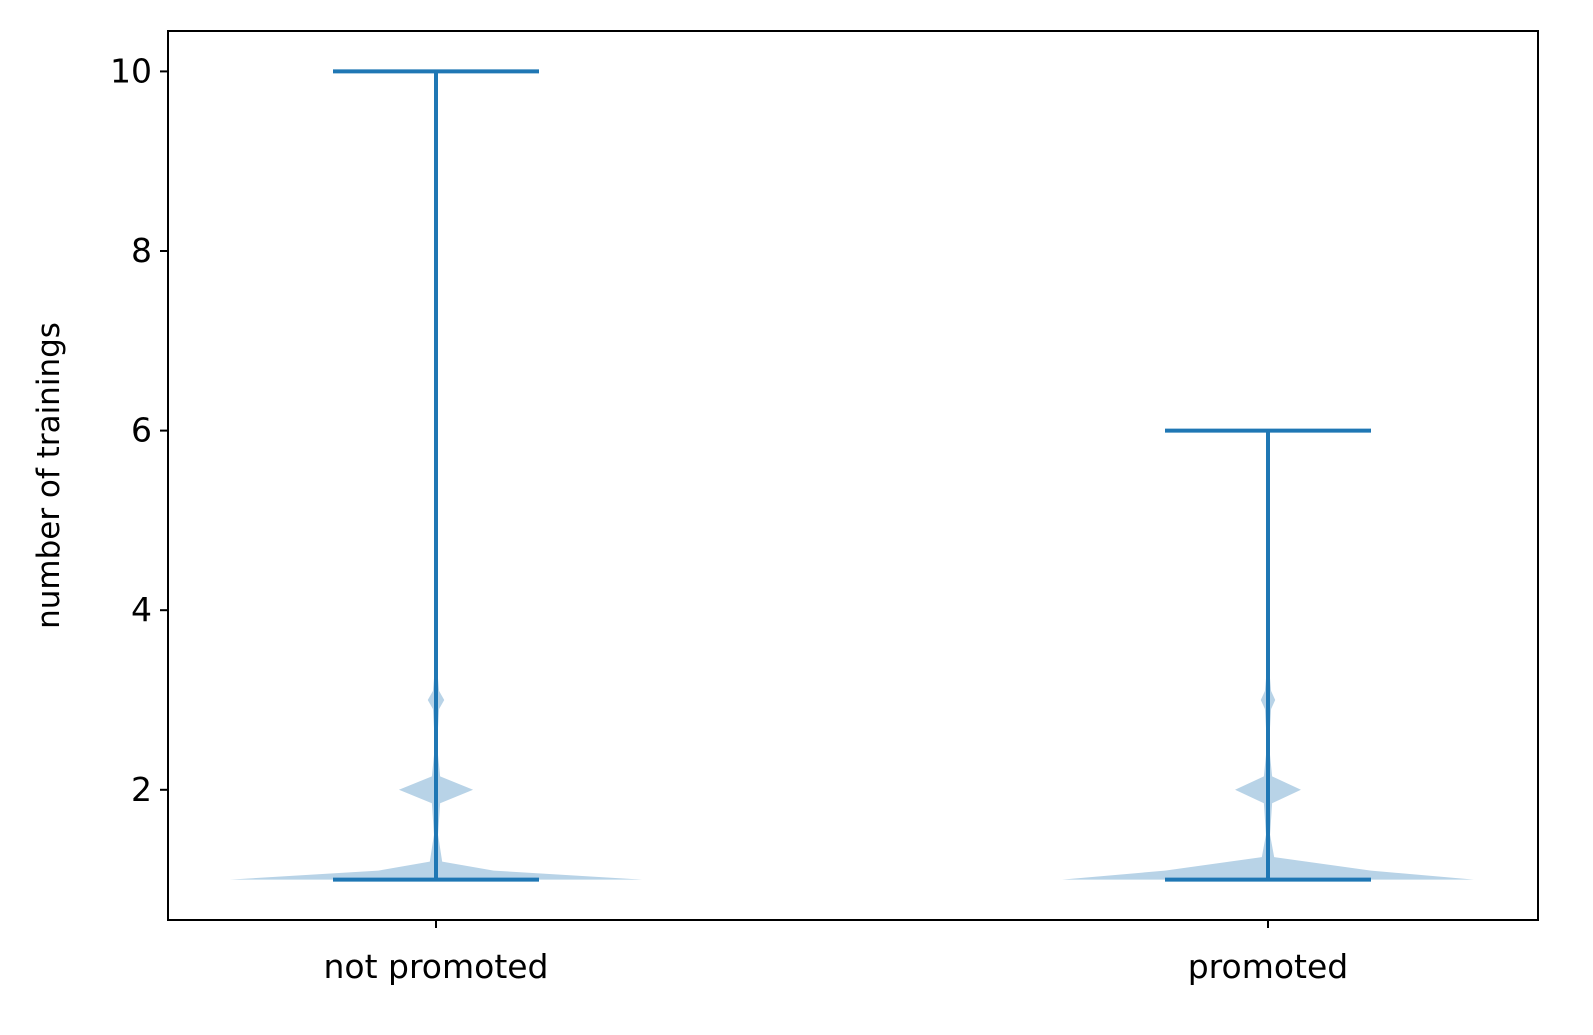  What do you see at coordinates (131, 70) in the screenshot?
I see `y-tick-label: 10` at bounding box center [131, 70].